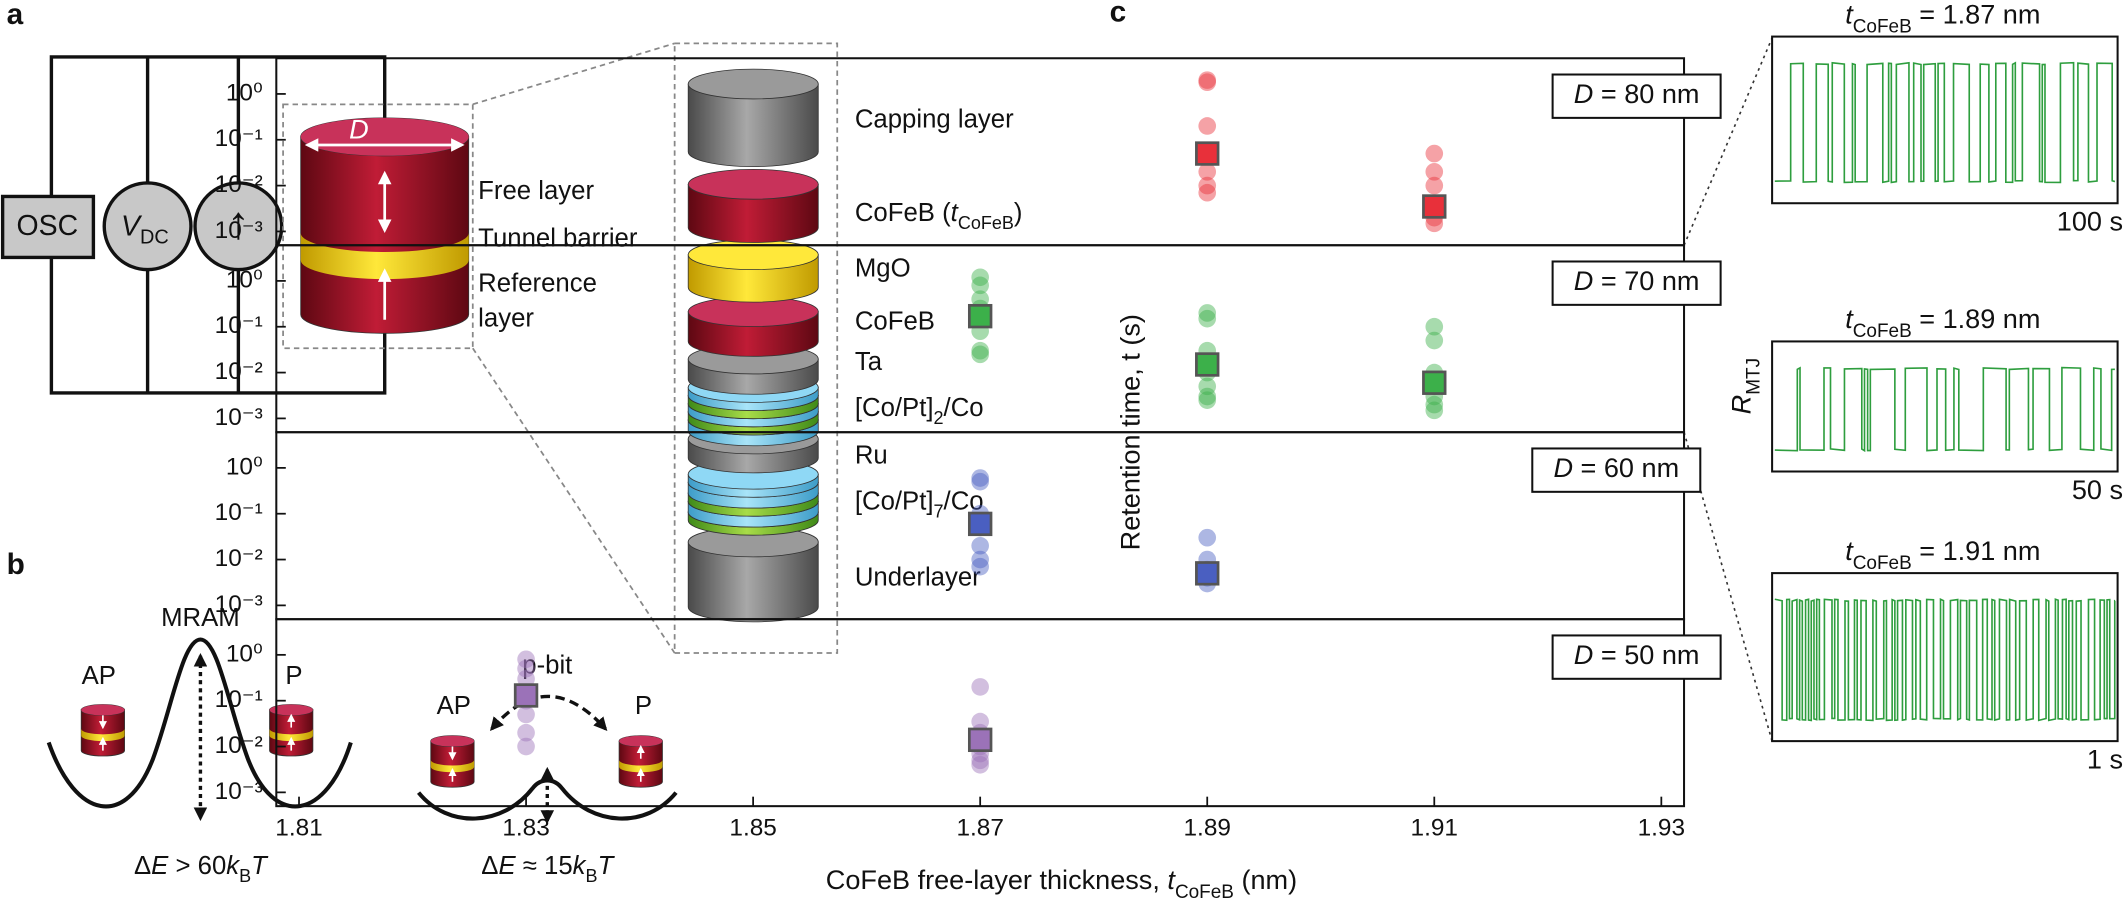 This screenshot has height=901, width=2127. I want to click on osc-box, so click(48, 227).